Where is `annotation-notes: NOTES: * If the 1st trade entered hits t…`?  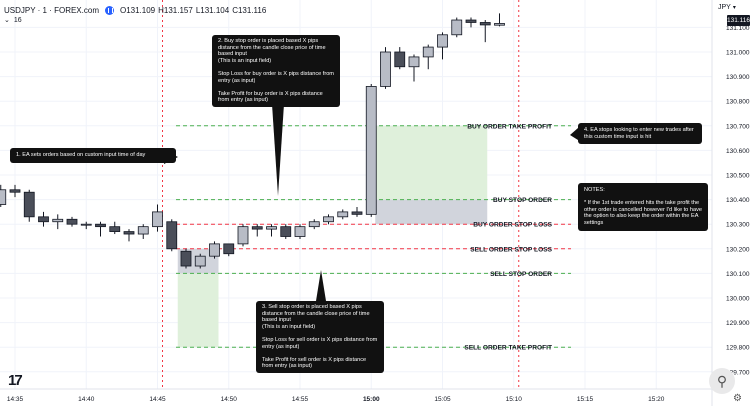 annotation-notes: NOTES: * If the 1st trade entered hits t… is located at coordinates (643, 207).